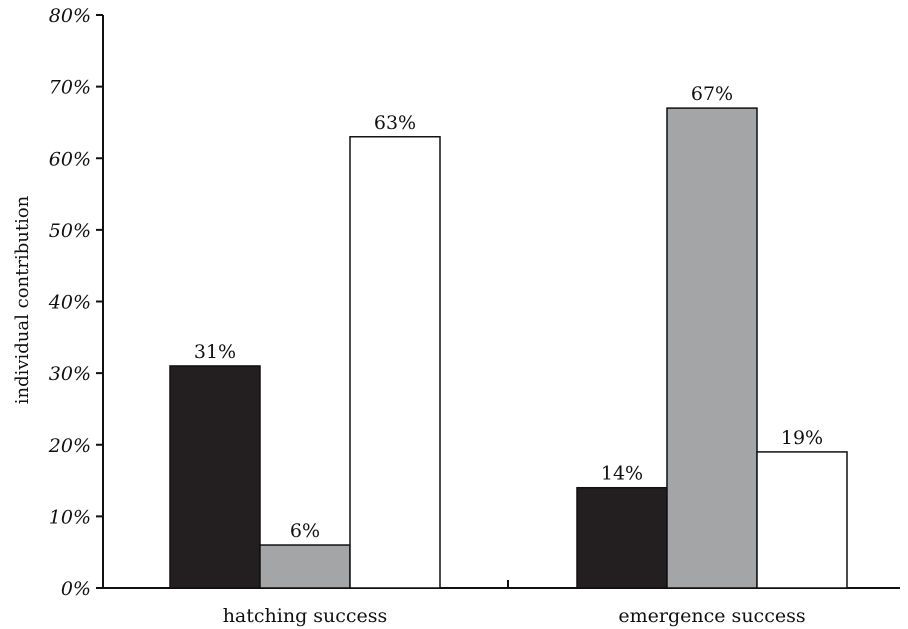  I want to click on y-tick-label: 20%, so click(69, 446).